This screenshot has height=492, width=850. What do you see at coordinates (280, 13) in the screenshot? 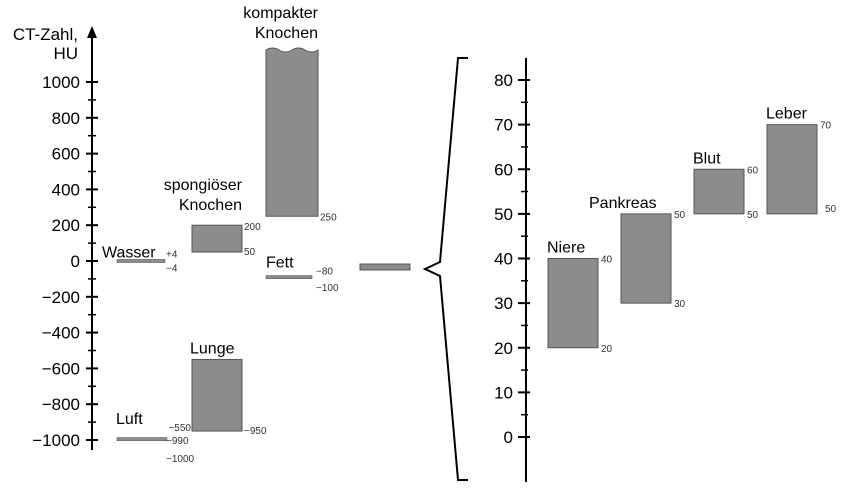
I see `range-name-kompakter-knochen: kompakter` at bounding box center [280, 13].